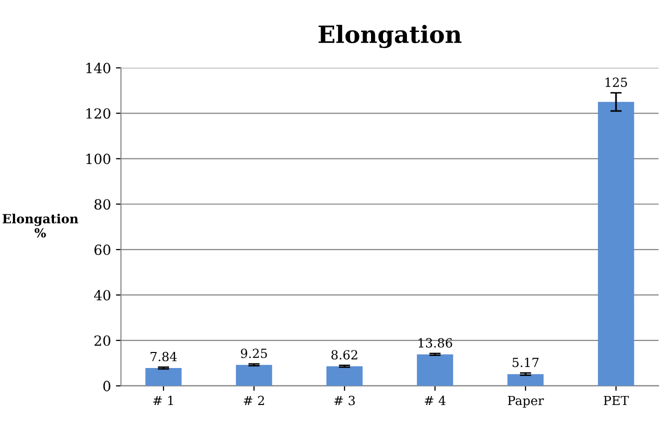 This screenshot has width=672, height=424. I want to click on y-tick-label: 100, so click(98, 159).